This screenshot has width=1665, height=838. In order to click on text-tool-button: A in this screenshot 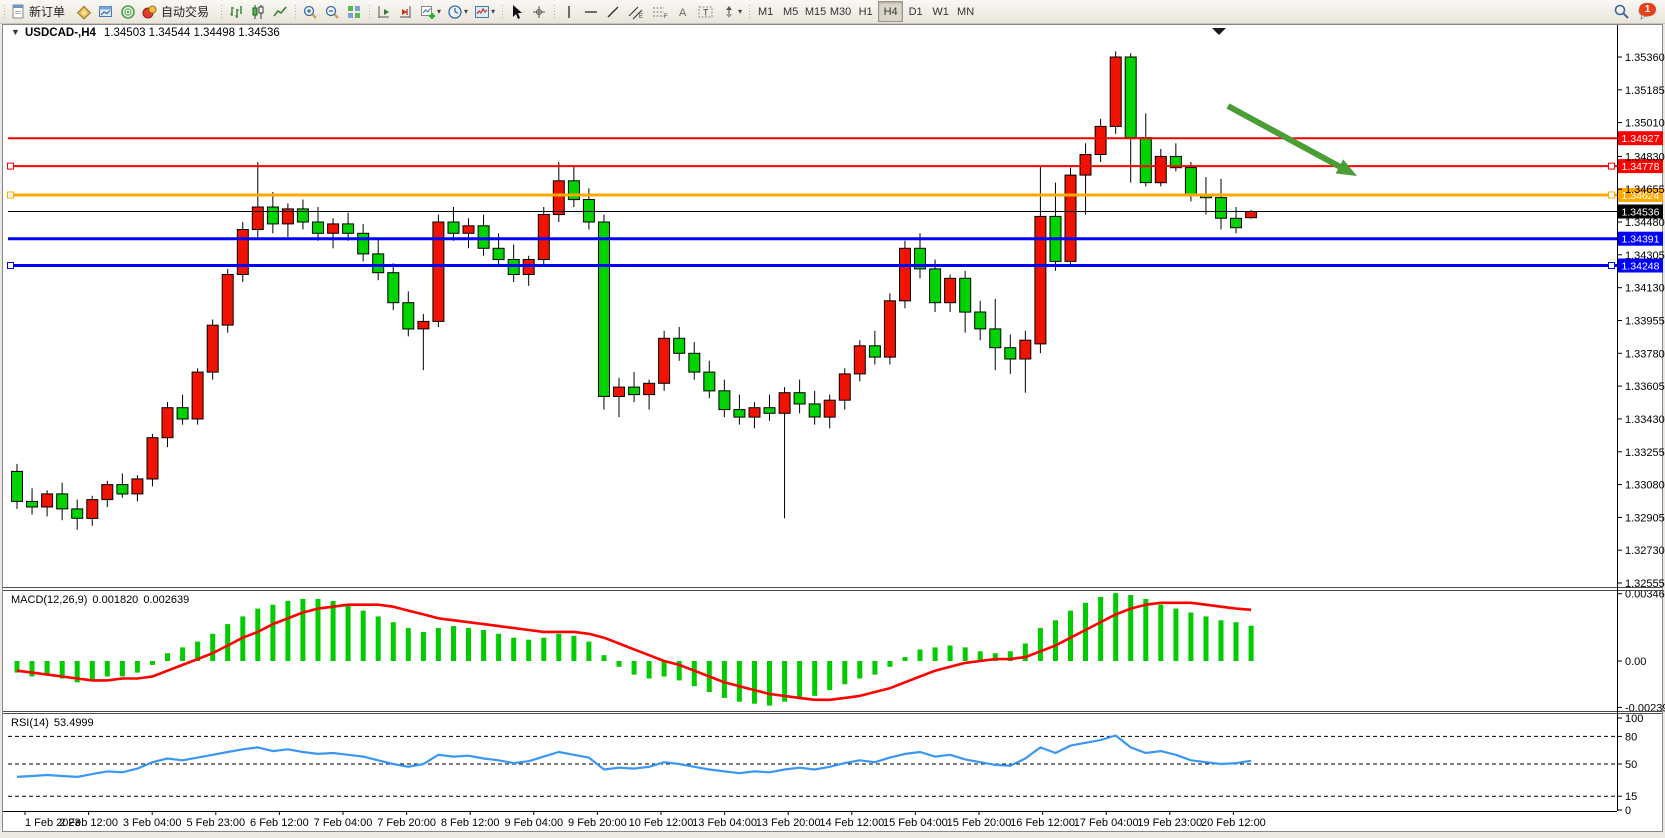, I will do `click(683, 11)`.